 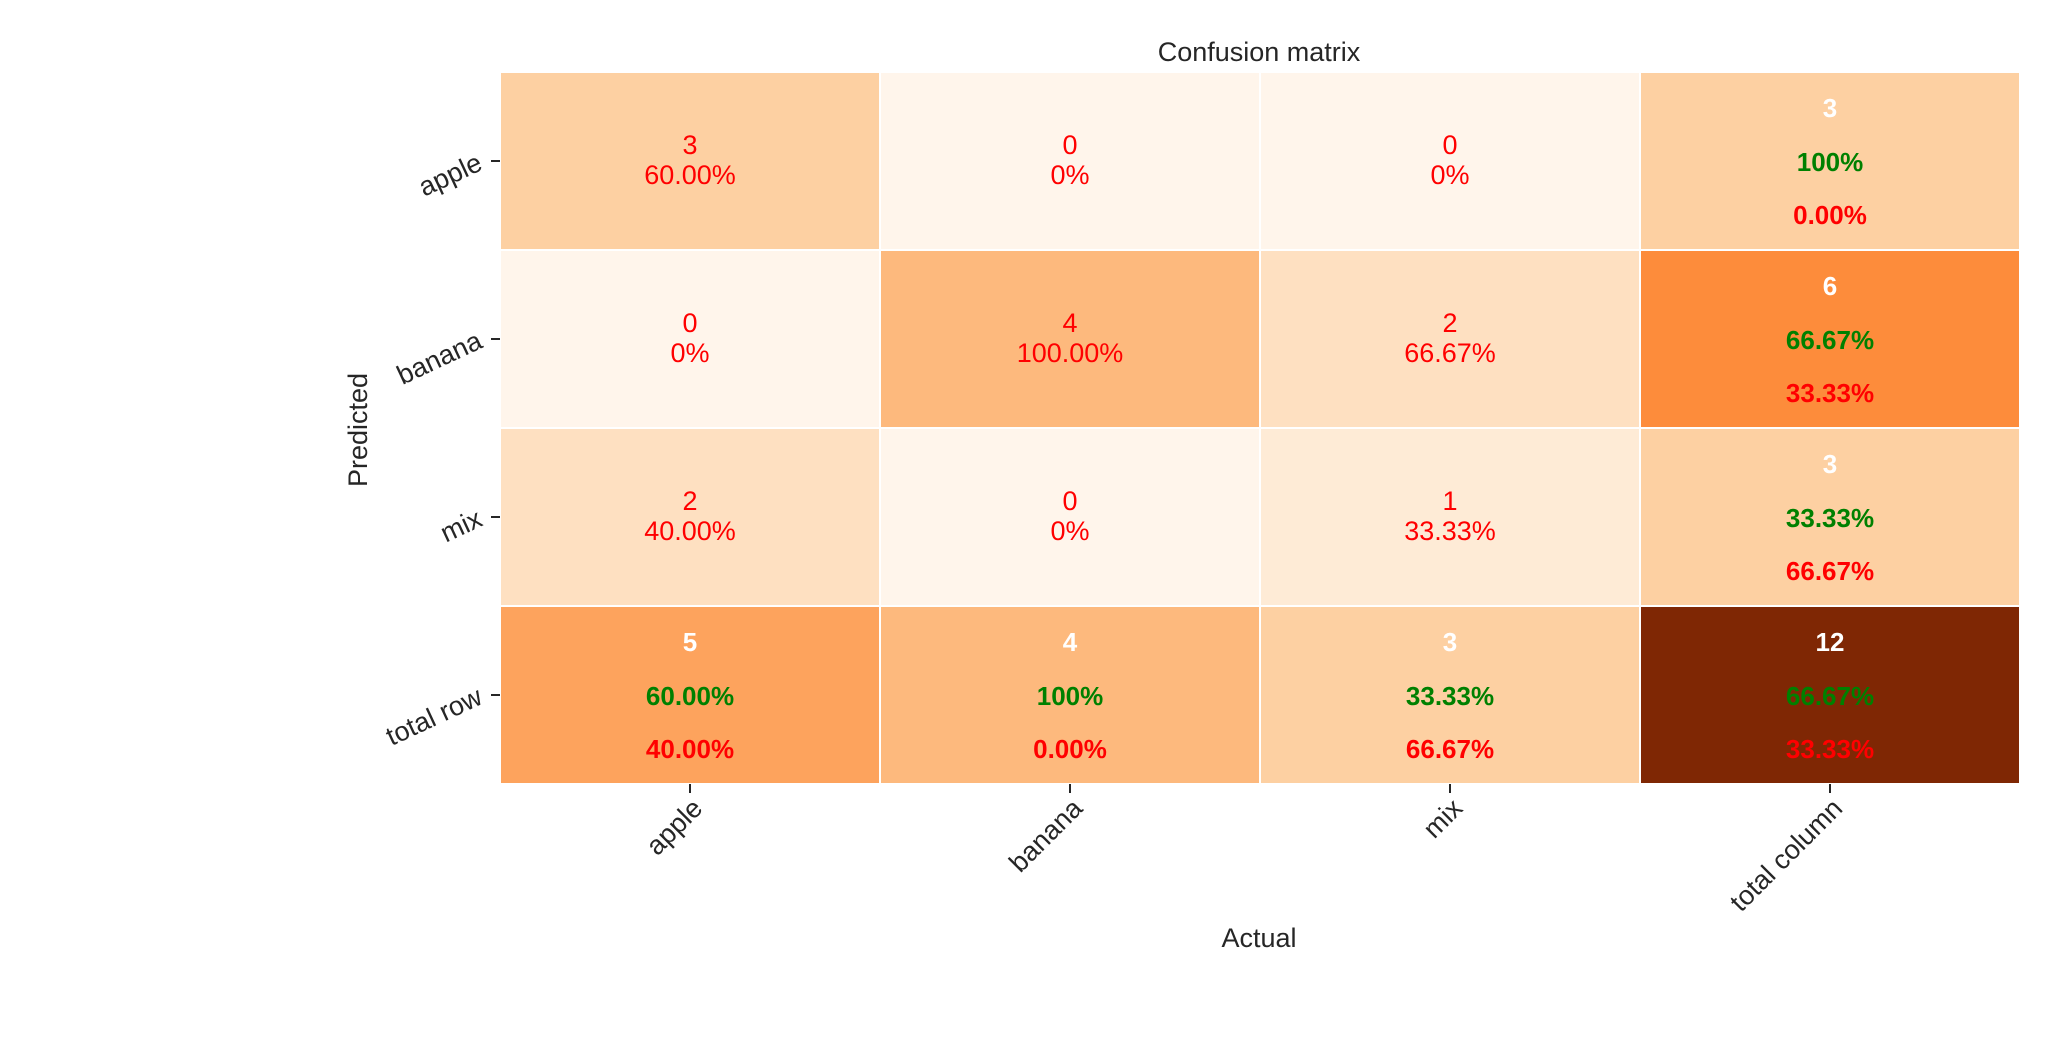 I want to click on cell-count: 5, so click(x=690, y=642).